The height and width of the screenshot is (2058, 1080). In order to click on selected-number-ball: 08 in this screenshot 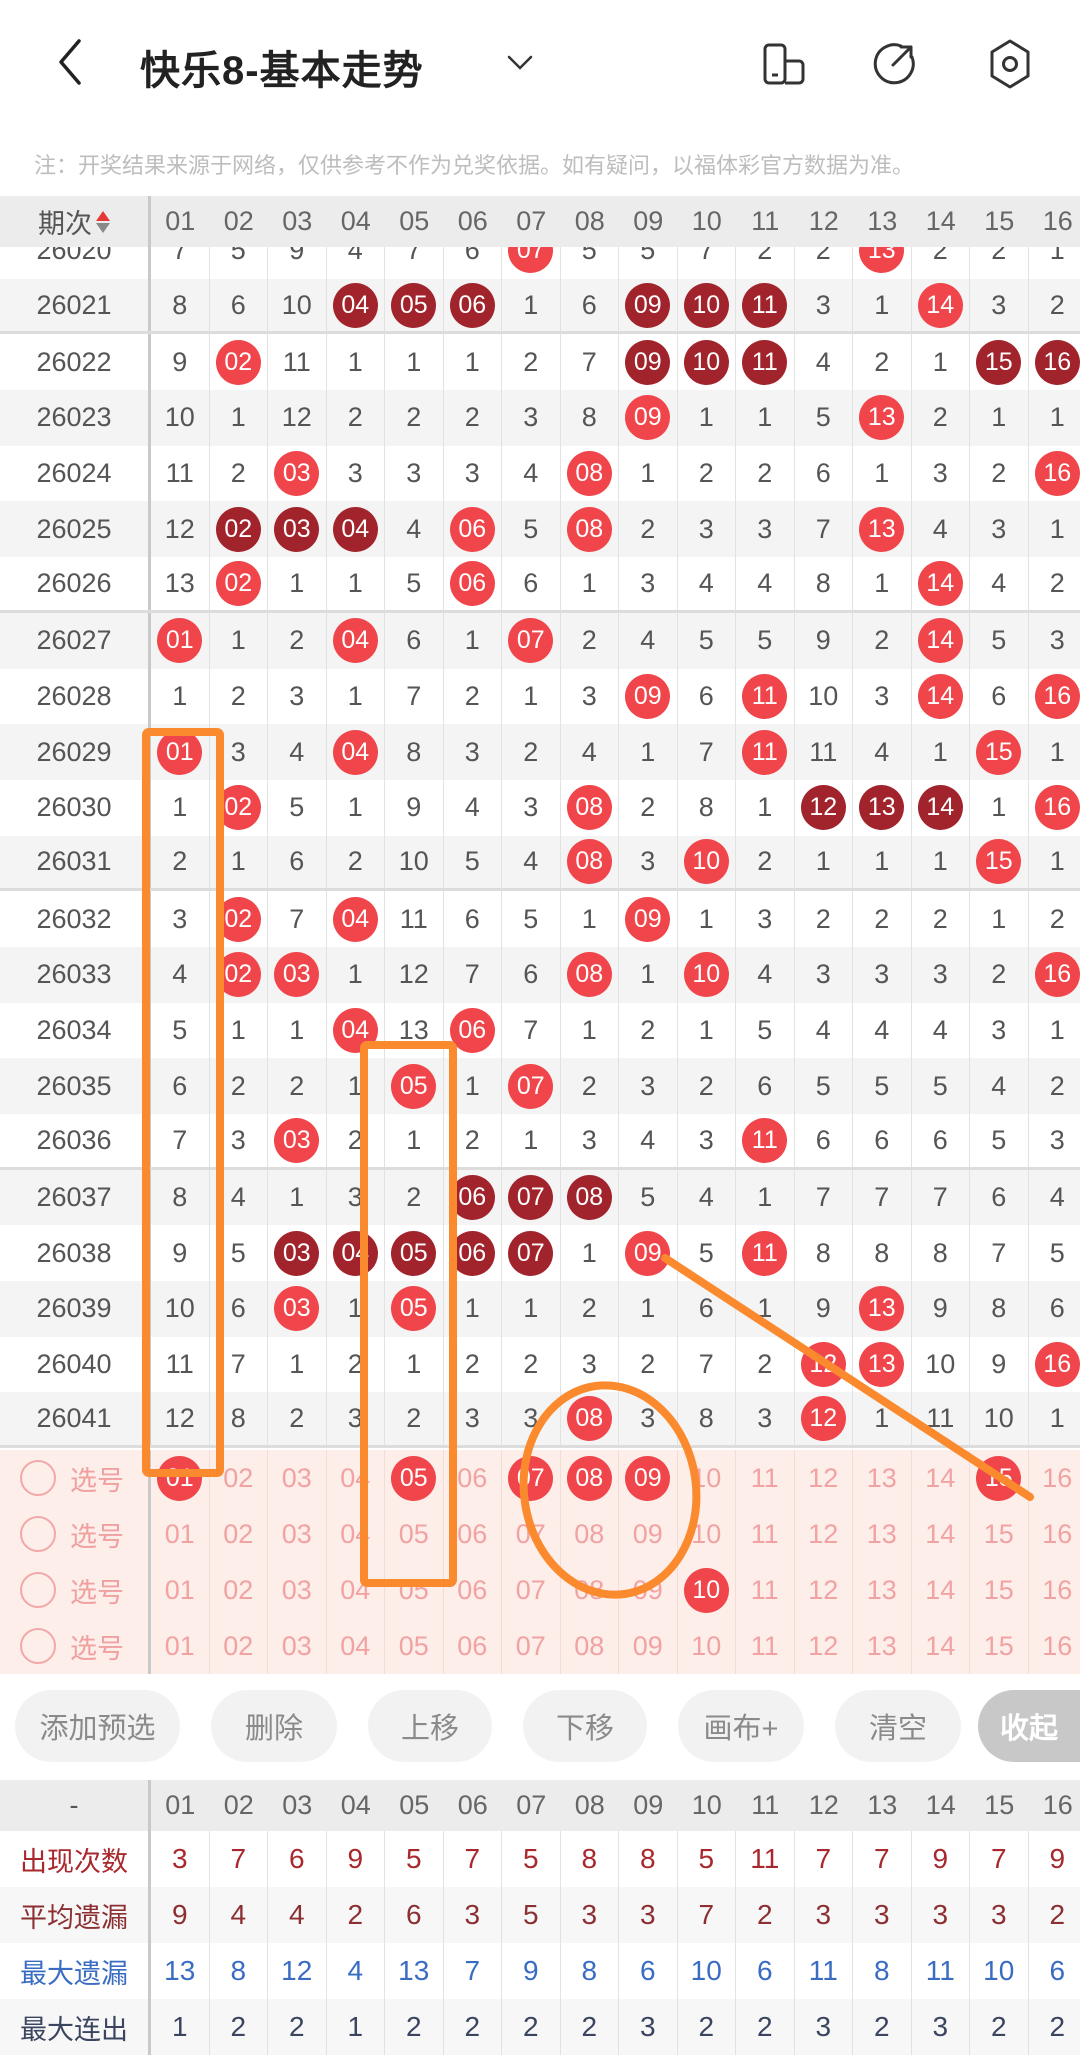, I will do `click(589, 1478)`.